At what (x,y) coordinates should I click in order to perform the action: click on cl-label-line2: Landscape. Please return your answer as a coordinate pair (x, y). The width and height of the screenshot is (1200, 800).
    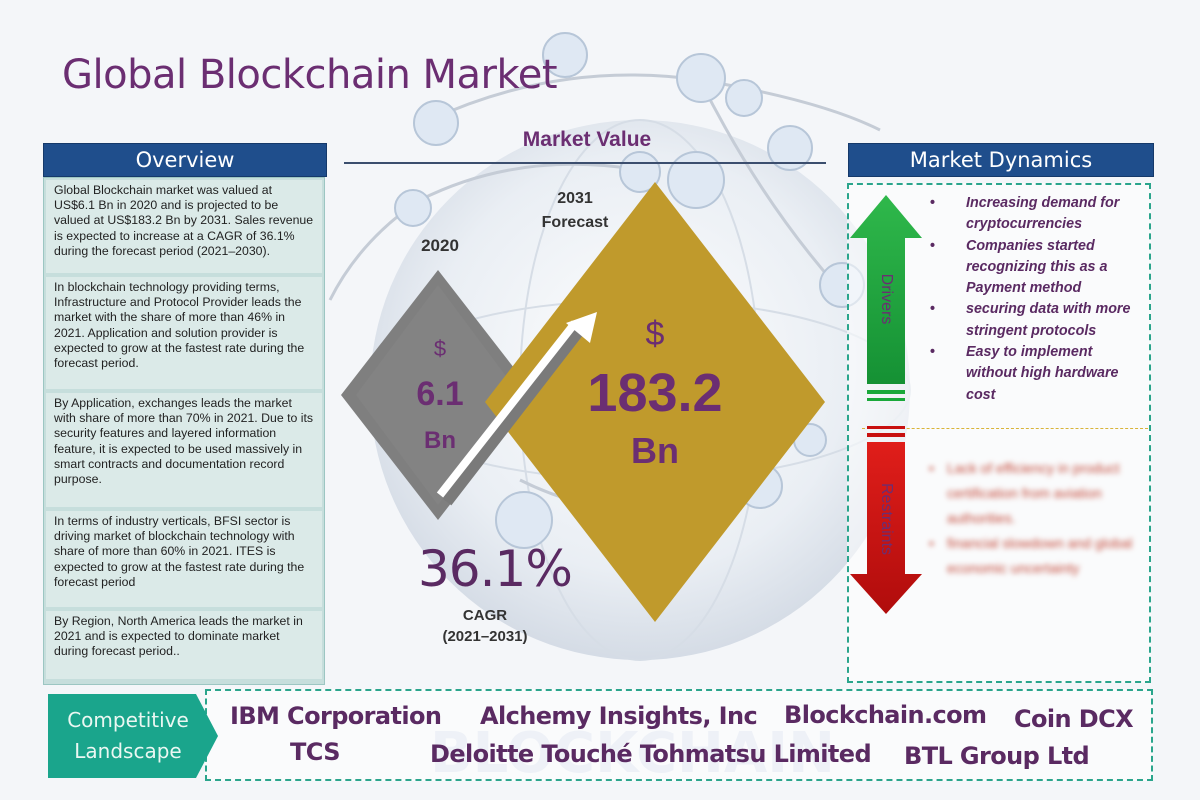
    Looking at the image, I should click on (128, 751).